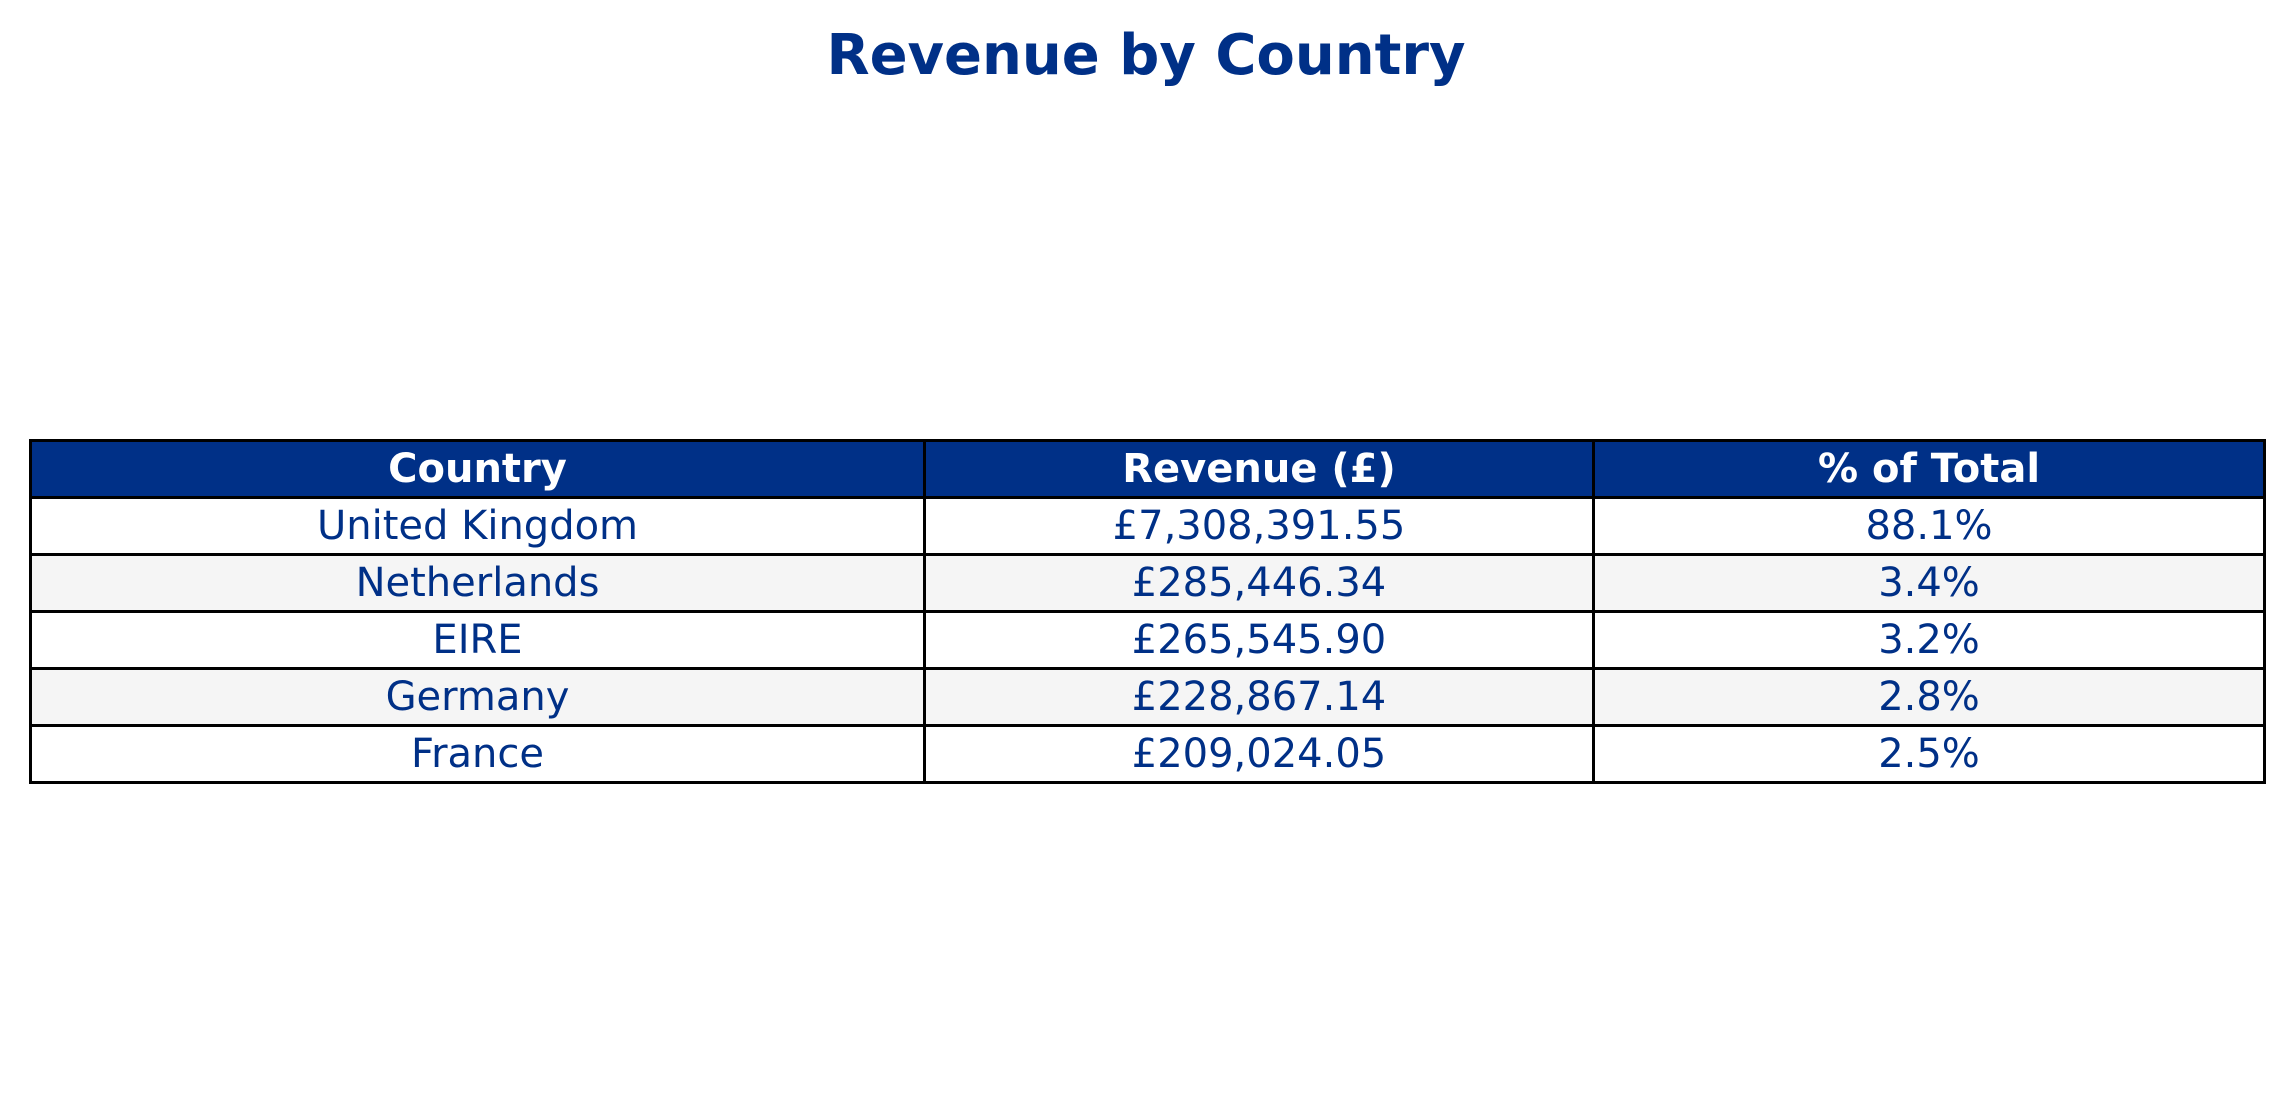  Describe the element at coordinates (477, 640) in the screenshot. I see `cell-country: EIRE` at that location.